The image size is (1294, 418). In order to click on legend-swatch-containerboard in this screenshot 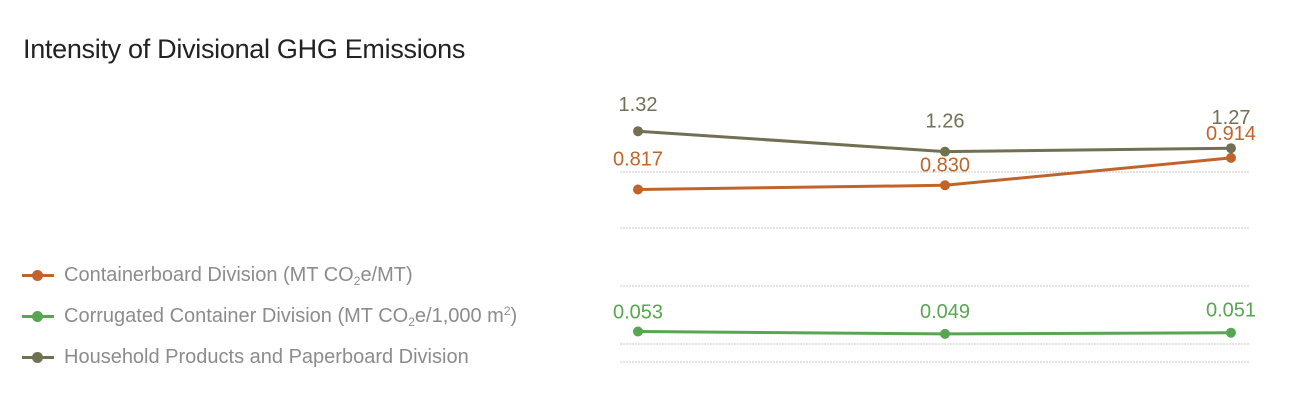, I will do `click(38, 276)`.